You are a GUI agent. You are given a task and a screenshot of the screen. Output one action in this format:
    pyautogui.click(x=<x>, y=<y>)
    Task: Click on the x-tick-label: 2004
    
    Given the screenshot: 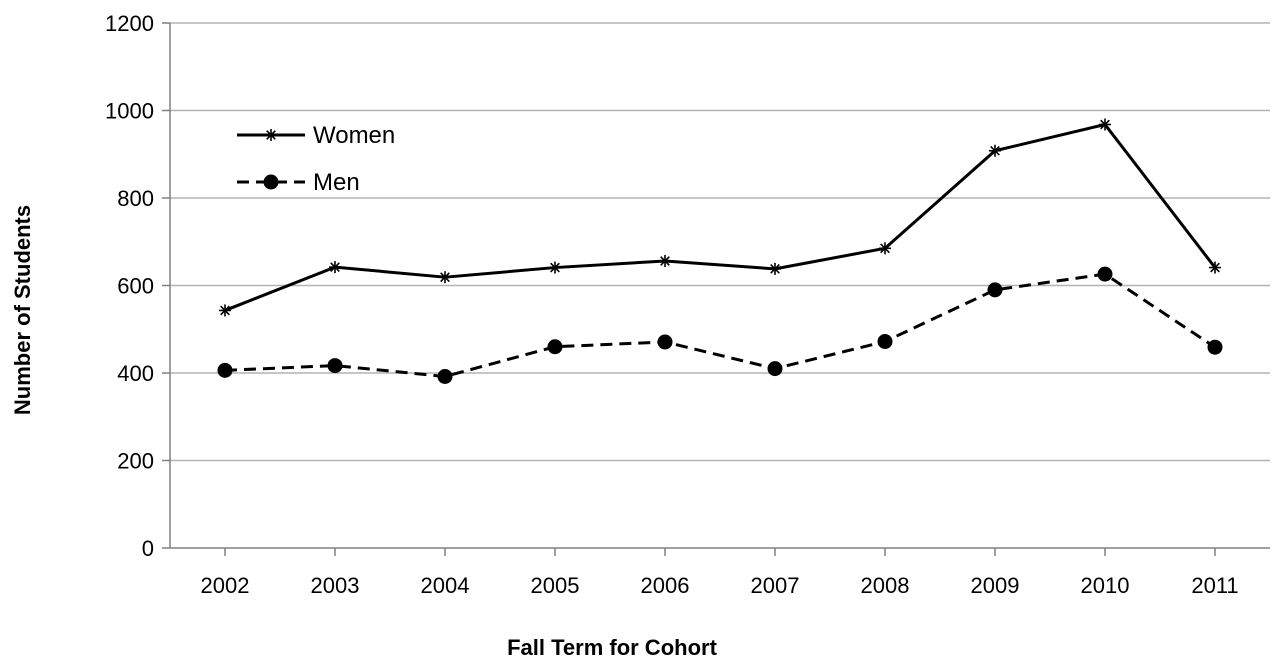 What is the action you would take?
    pyautogui.click(x=445, y=585)
    